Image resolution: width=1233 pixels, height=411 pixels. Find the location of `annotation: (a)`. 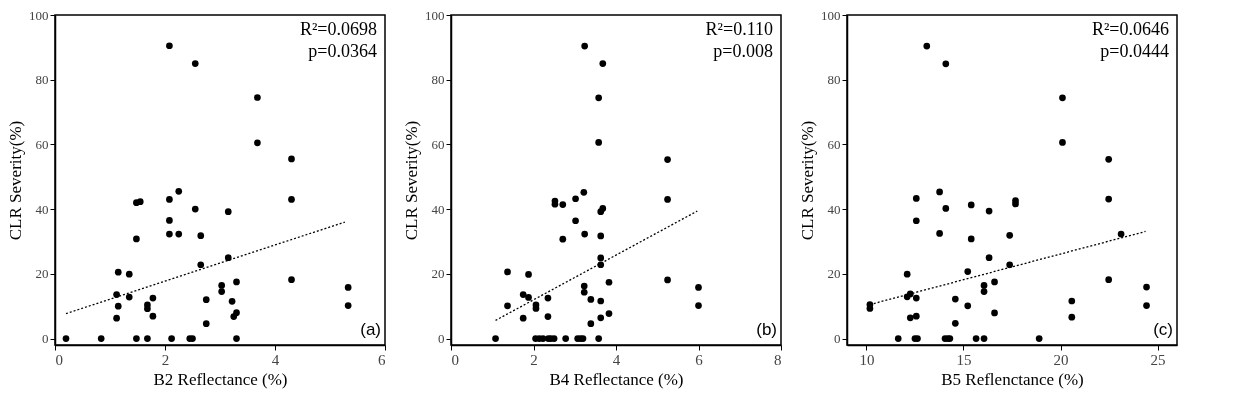

annotation: (a) is located at coordinates (370, 329).